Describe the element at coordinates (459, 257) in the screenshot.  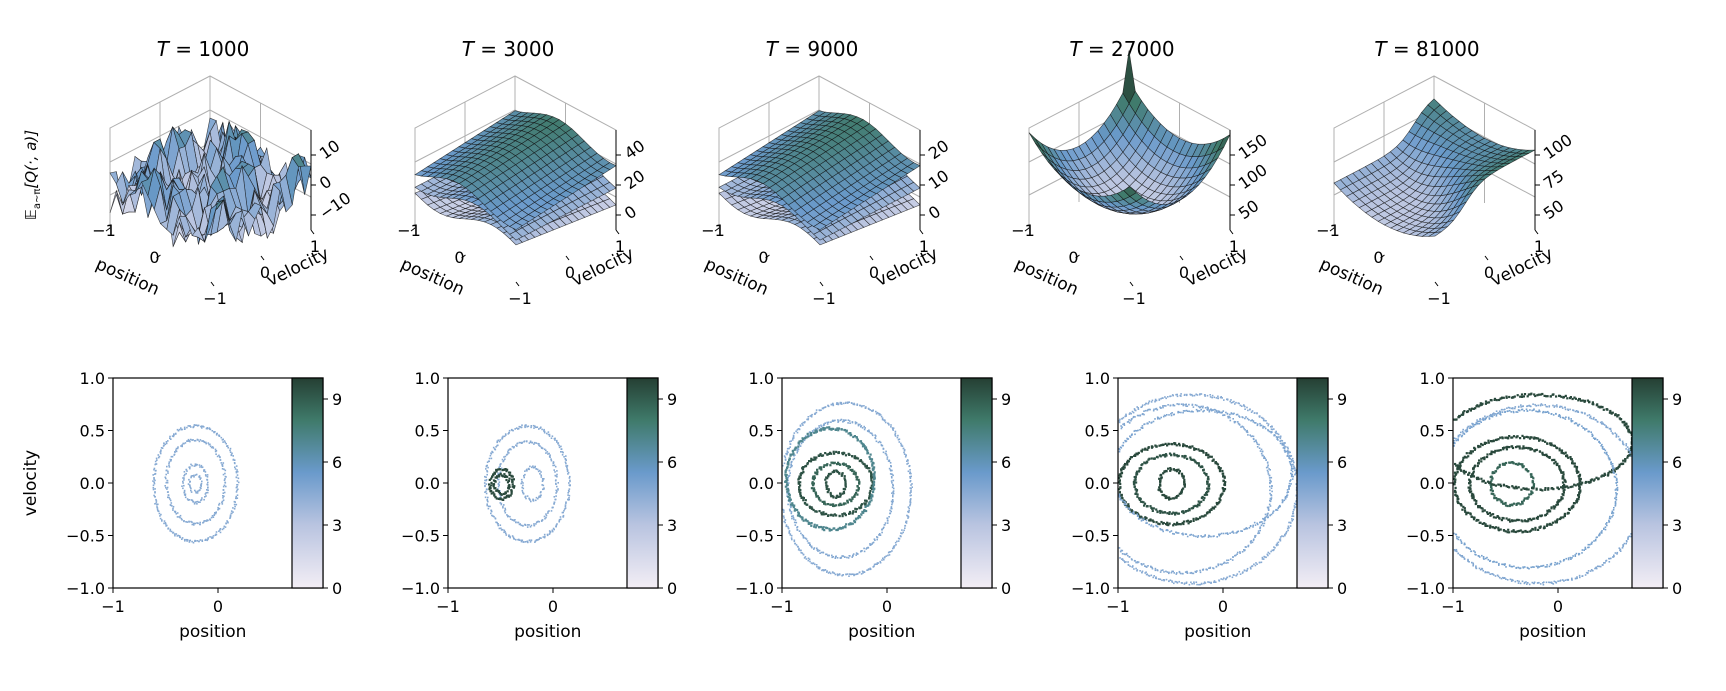
I see `x-tick-label: 0` at that location.